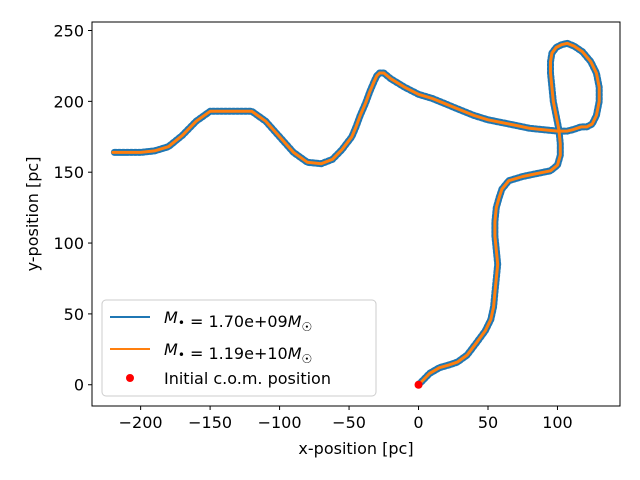 Image resolution: width=640 pixels, height=480 pixels. What do you see at coordinates (488, 422) in the screenshot?
I see `x-tick-label: 50` at bounding box center [488, 422].